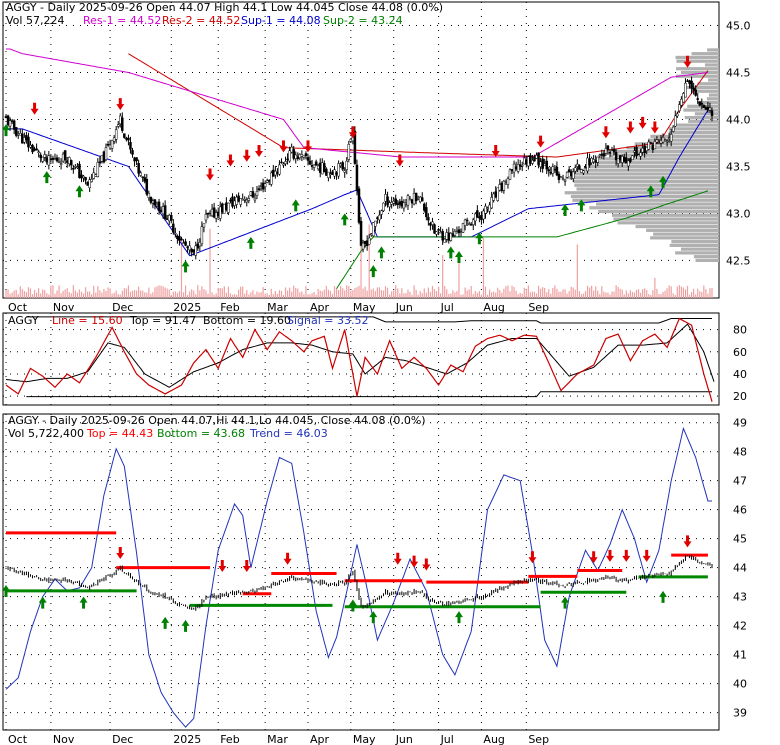  What do you see at coordinates (229, 307) in the screenshot?
I see `date-tick-label: Feb` at bounding box center [229, 307].